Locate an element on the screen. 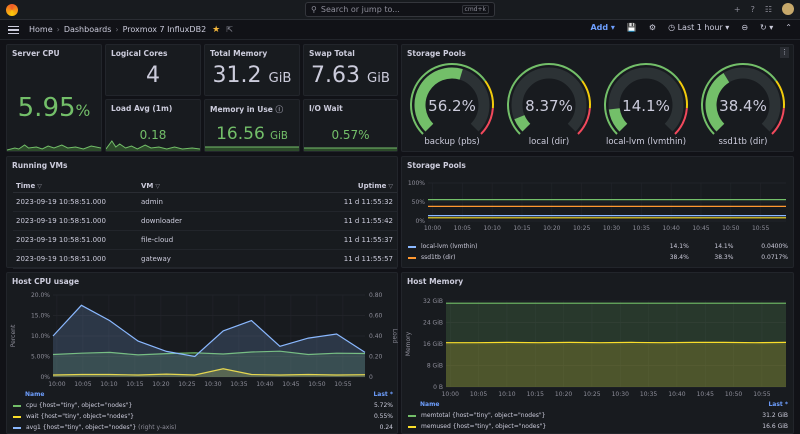 The width and height of the screenshot is (800, 434). x-tick-label: 10:15 is located at coordinates (521, 228).